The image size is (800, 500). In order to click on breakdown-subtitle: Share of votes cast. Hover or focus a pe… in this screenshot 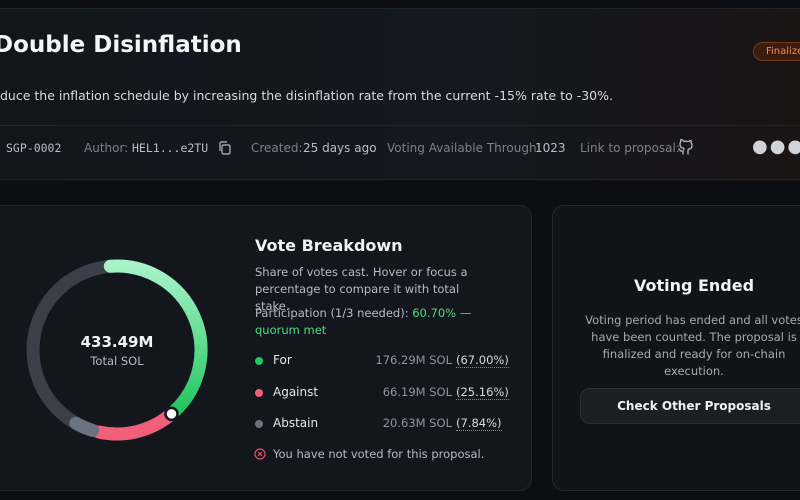, I will do `click(361, 289)`.